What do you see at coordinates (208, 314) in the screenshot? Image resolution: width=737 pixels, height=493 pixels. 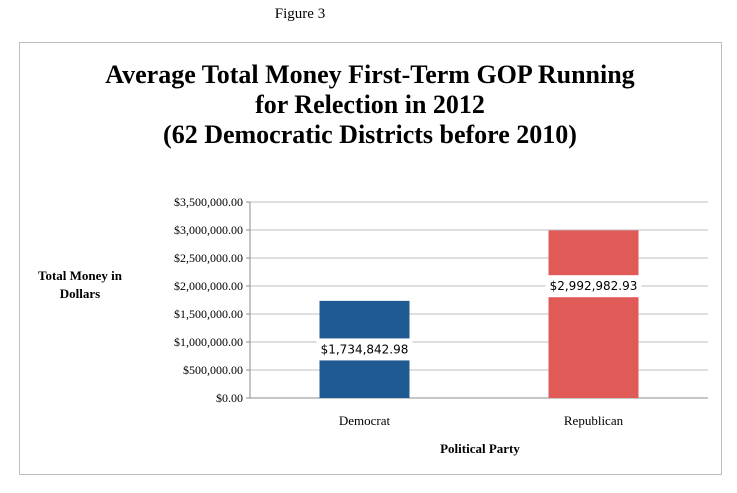 I see `y-tick-label: $1,500,000.00` at bounding box center [208, 314].